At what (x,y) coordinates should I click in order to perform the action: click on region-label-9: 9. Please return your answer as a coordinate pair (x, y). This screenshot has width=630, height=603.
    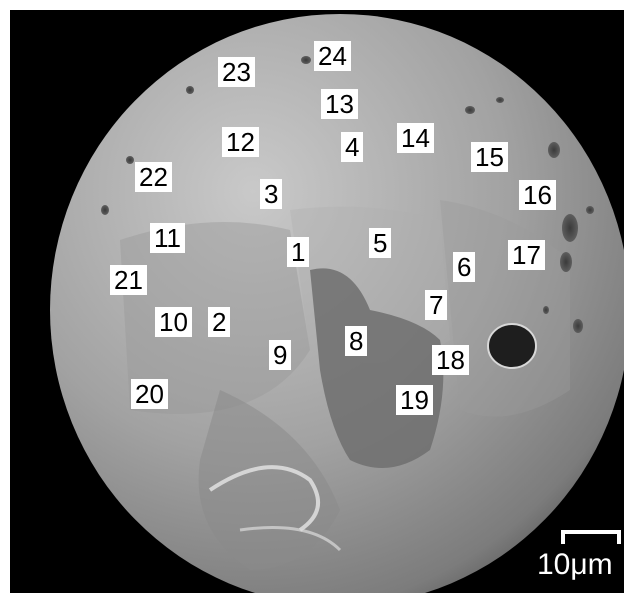
    Looking at the image, I should click on (280, 355).